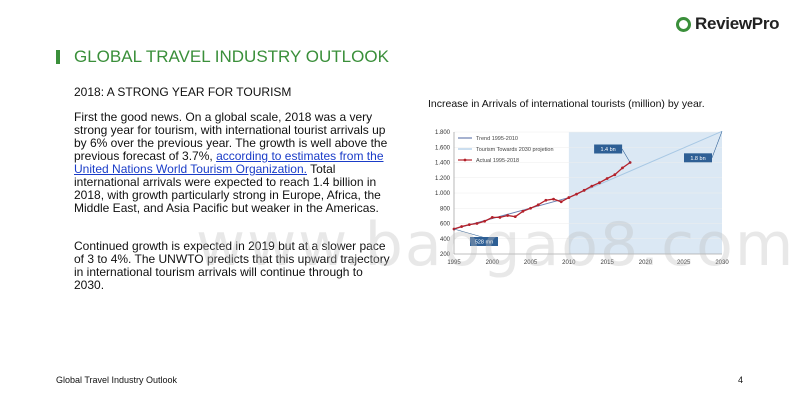 The height and width of the screenshot is (417, 800). Describe the element at coordinates (443, 179) in the screenshot. I see `y-tick-label: 1.200` at that location.